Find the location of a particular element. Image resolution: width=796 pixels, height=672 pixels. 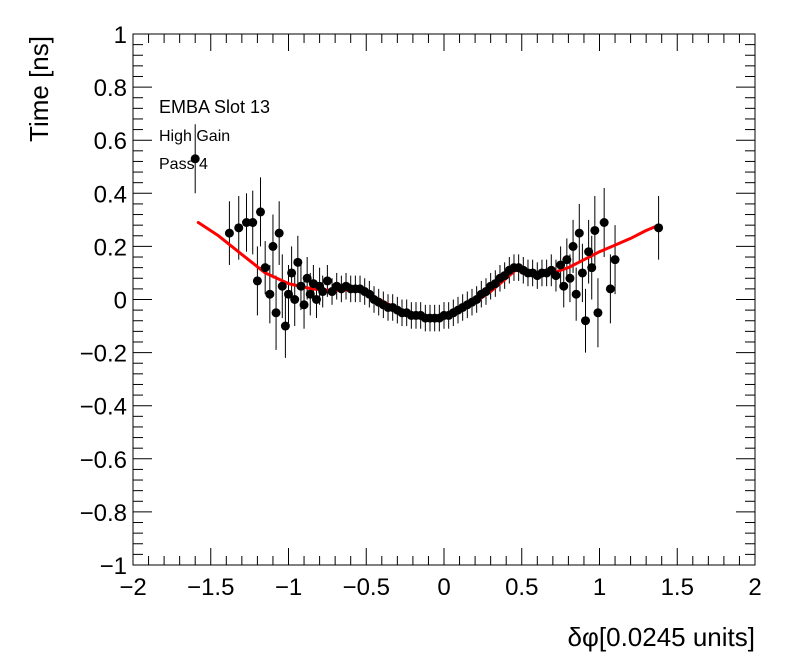

x-tick-label: 2 is located at coordinates (754, 587).